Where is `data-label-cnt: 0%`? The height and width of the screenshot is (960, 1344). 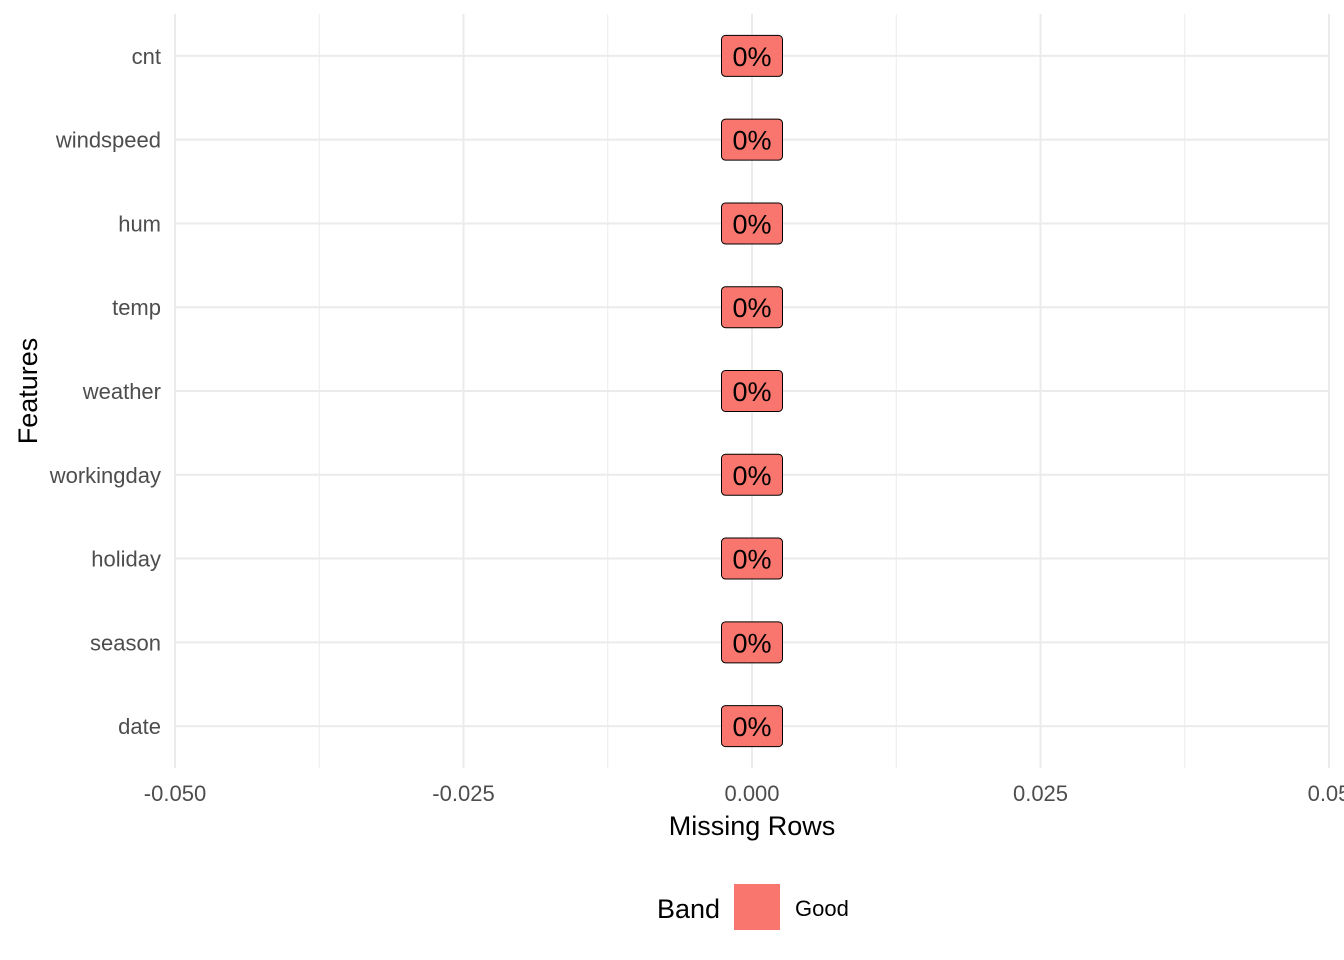 data-label-cnt: 0% is located at coordinates (751, 57).